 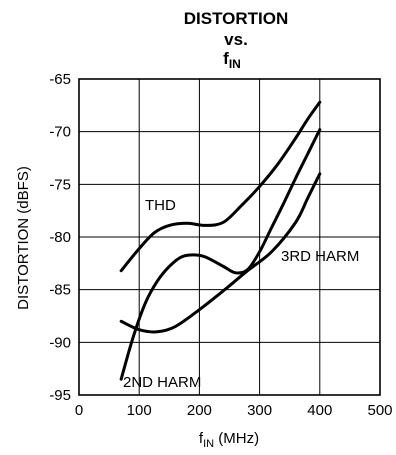 I want to click on x-tick-label: 400, so click(x=319, y=410).